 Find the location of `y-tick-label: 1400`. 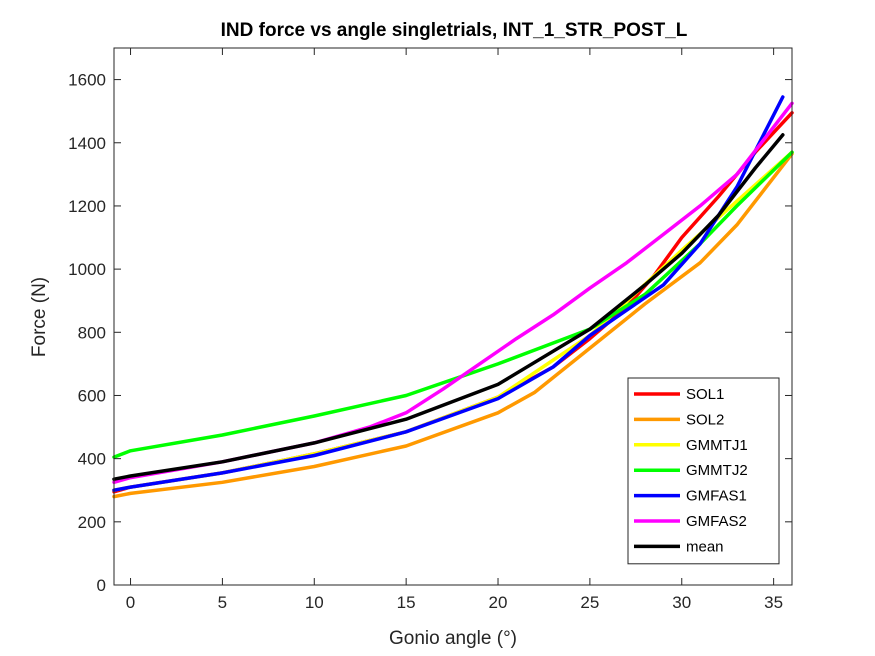

y-tick-label: 1400 is located at coordinates (87, 143).